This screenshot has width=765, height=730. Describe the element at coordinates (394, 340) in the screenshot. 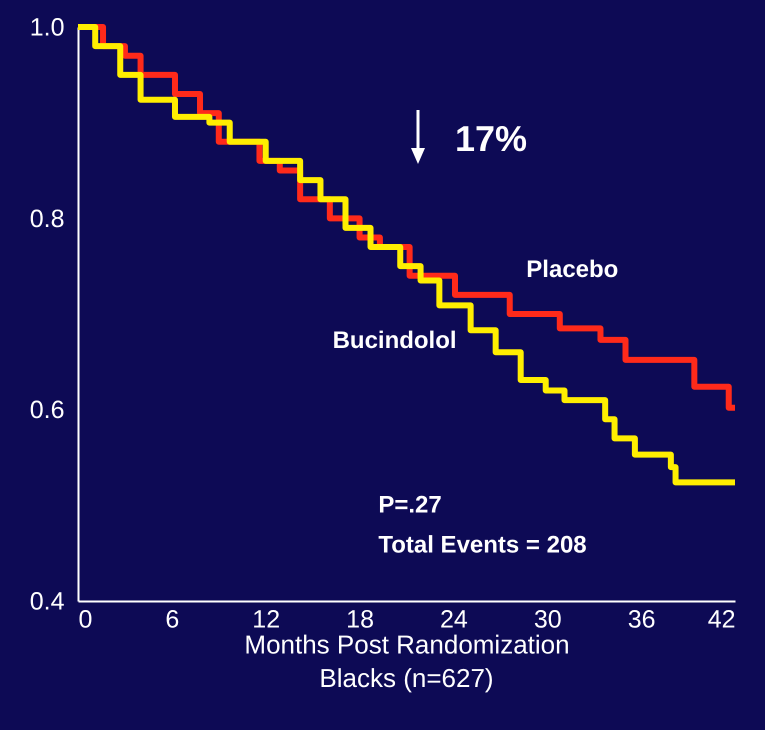

I see `series-label: Bucindolol` at that location.